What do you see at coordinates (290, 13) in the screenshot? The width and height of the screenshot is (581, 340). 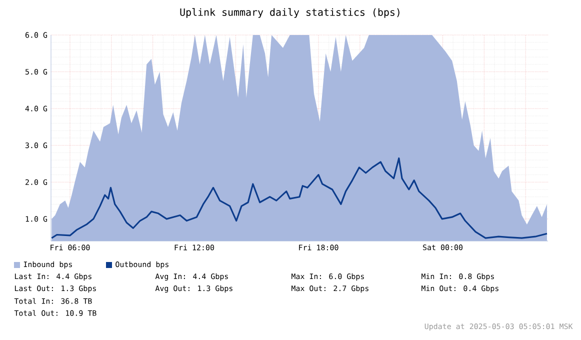 I see `chart-title: Uplink summary daily statistics (bps)` at bounding box center [290, 13].